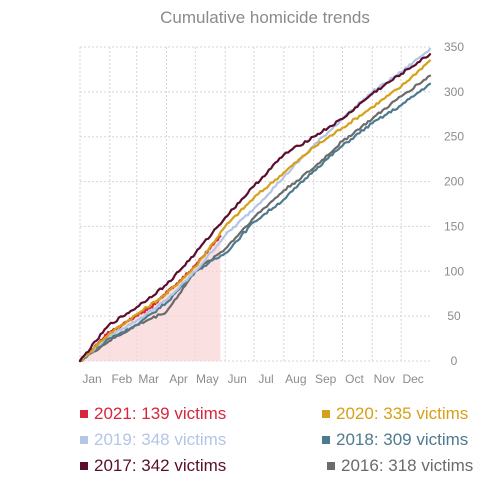  I want to click on y-tick-label-300: 300, so click(454, 92).